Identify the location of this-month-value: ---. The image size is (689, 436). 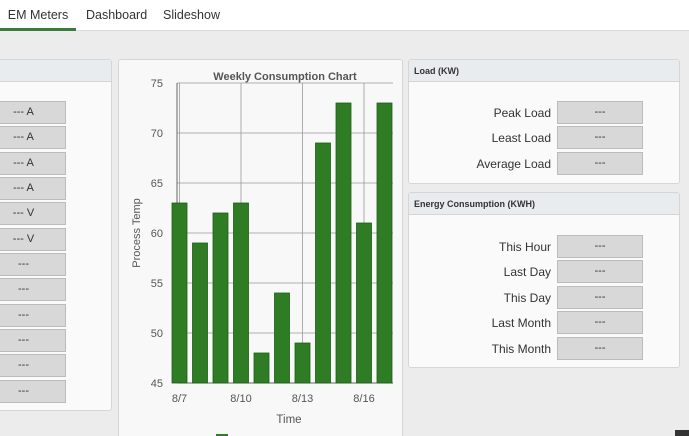
(600, 348).